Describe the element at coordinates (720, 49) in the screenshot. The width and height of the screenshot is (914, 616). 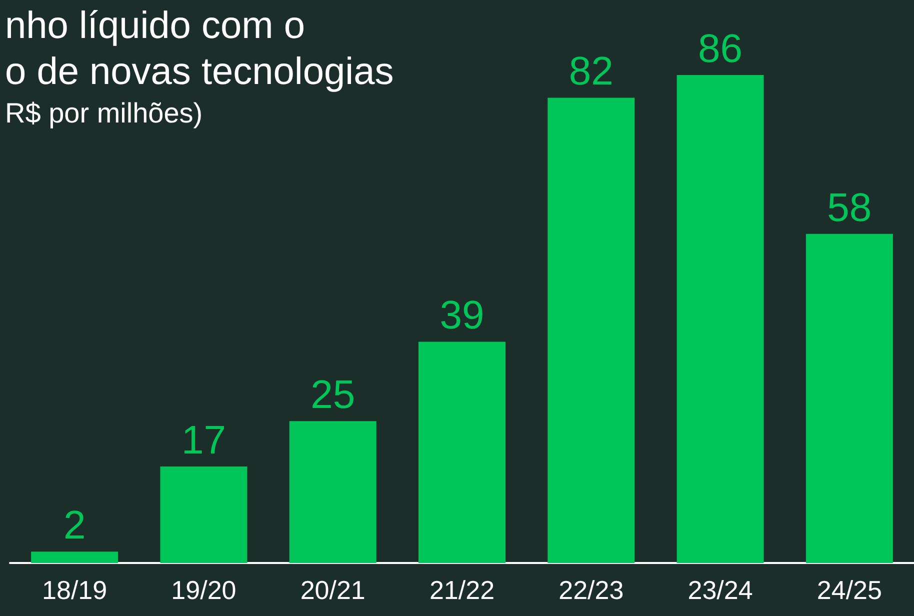
I see `data-label: 86` at that location.